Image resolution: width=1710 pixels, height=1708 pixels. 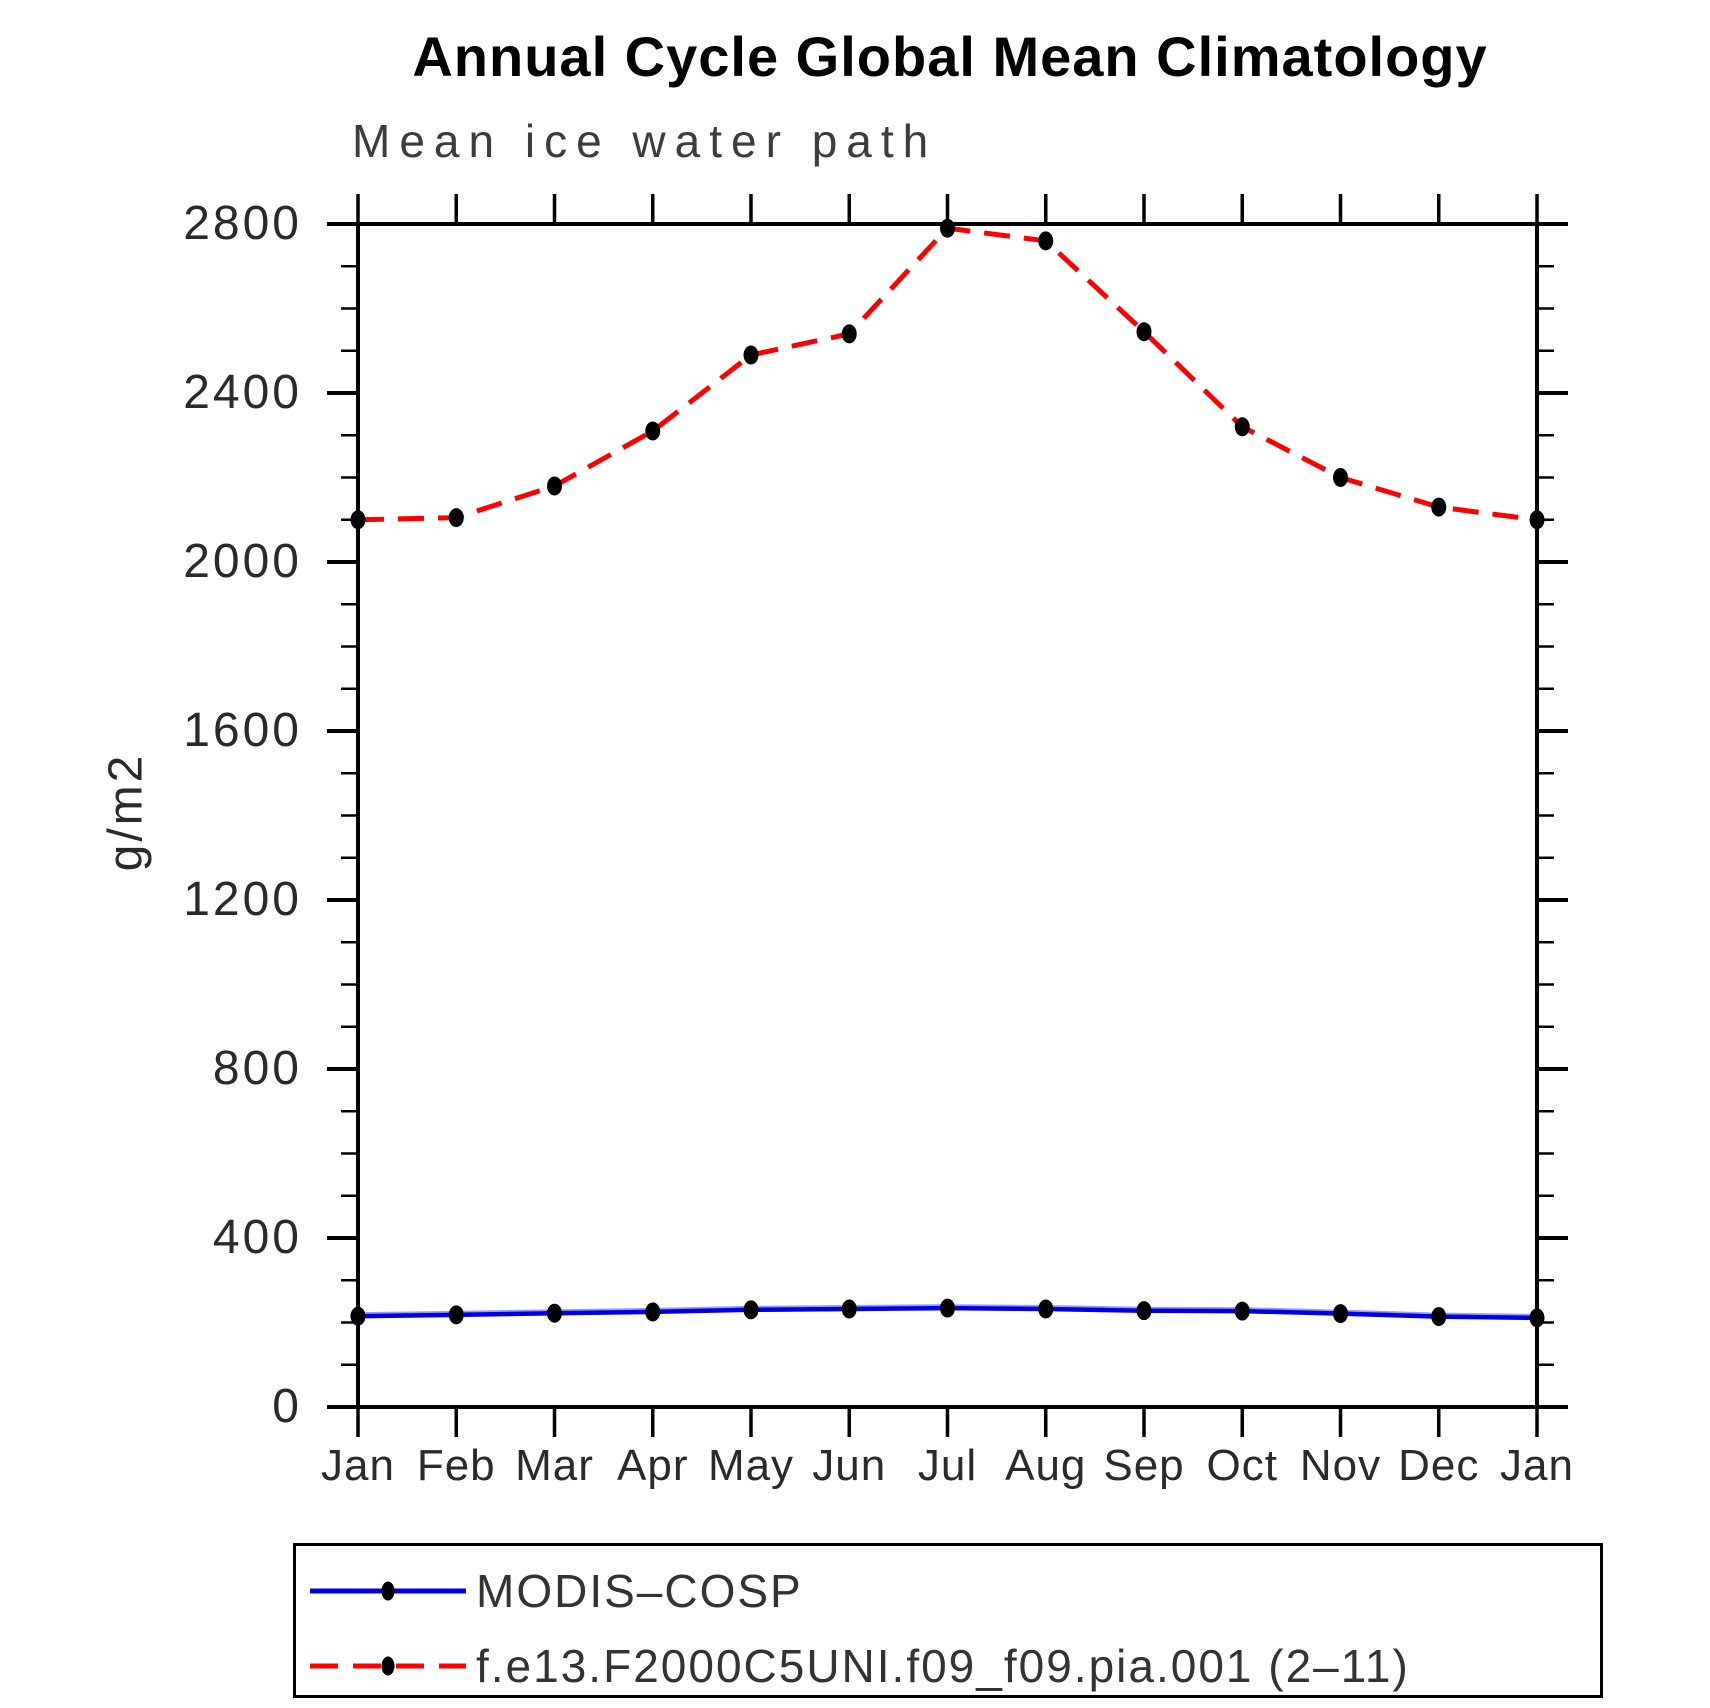 I want to click on legend-entry-modis-cosp: MODIS–COSP, so click(x=555, y=1591).